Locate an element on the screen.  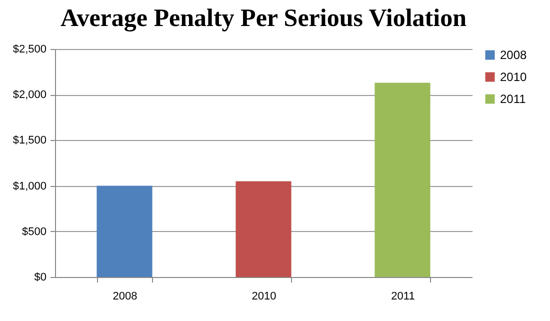
legend-label: 2010 is located at coordinates (514, 77).